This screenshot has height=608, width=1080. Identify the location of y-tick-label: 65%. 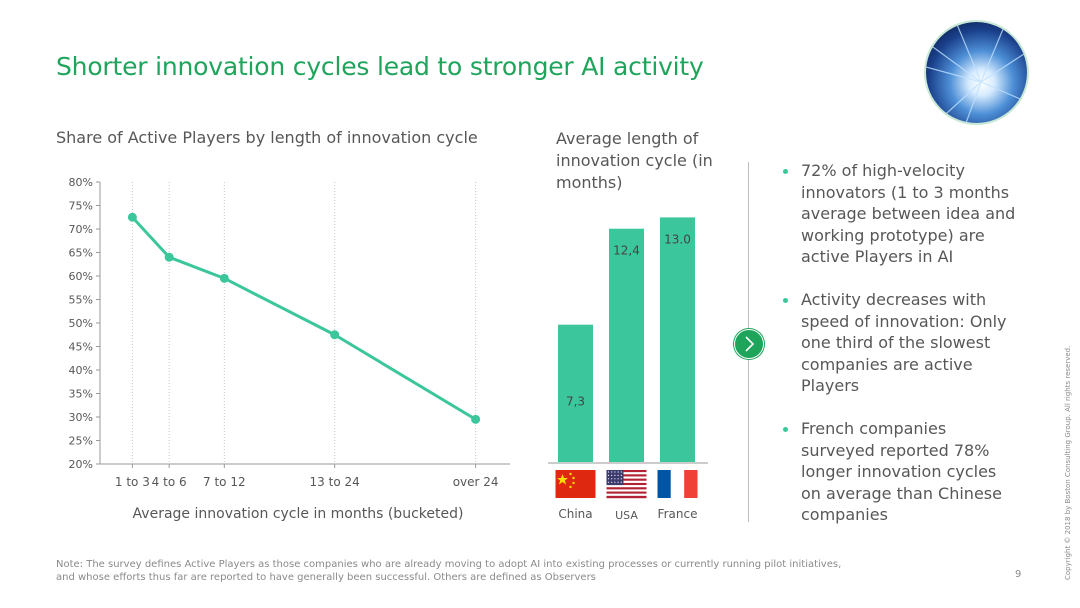
(81, 253).